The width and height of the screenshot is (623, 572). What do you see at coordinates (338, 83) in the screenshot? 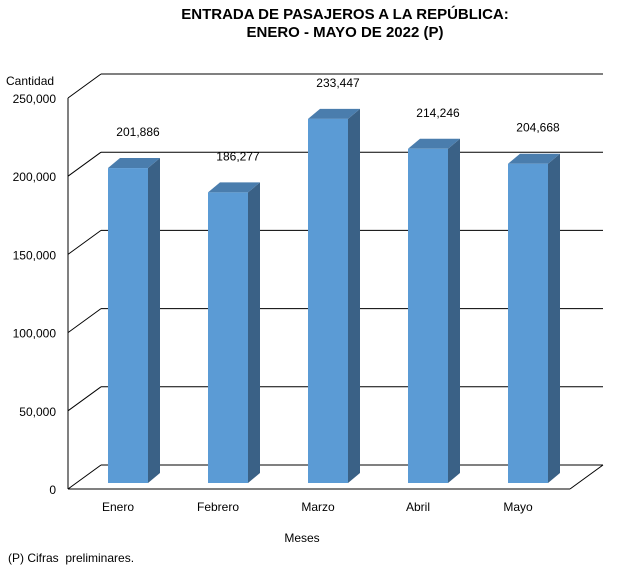
I see `data-label: 233,447` at bounding box center [338, 83].